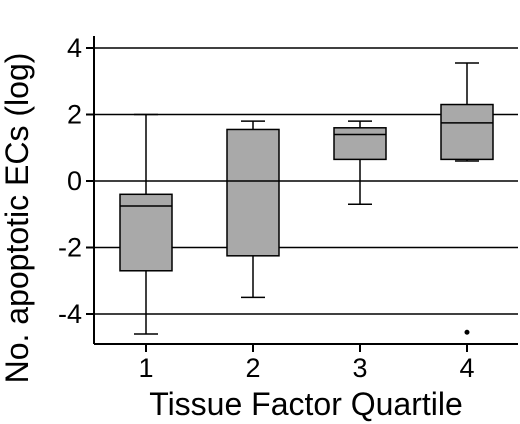 The width and height of the screenshot is (520, 424). What do you see at coordinates (359, 368) in the screenshot?
I see `x-tick-label: 3` at bounding box center [359, 368].